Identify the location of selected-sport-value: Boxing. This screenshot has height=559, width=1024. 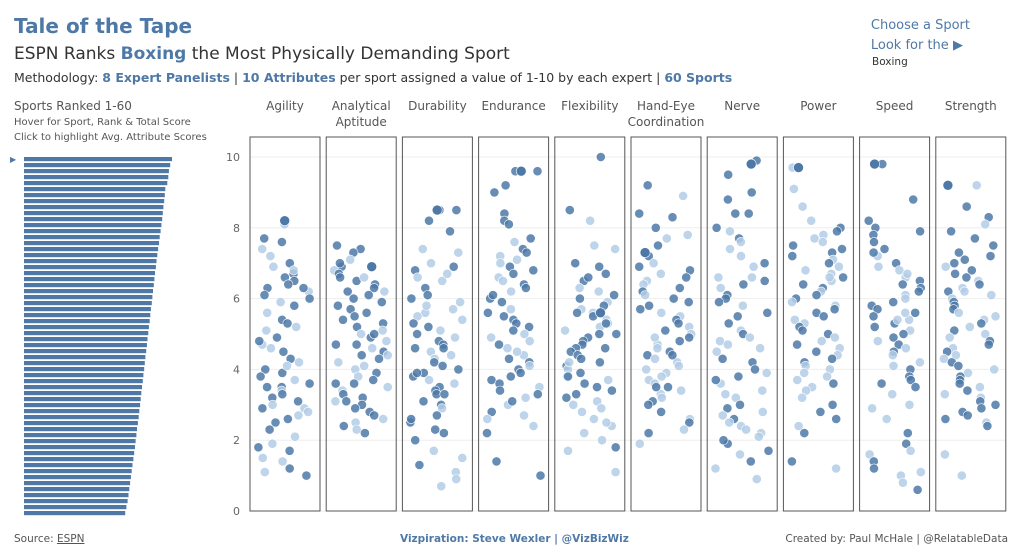
(890, 62).